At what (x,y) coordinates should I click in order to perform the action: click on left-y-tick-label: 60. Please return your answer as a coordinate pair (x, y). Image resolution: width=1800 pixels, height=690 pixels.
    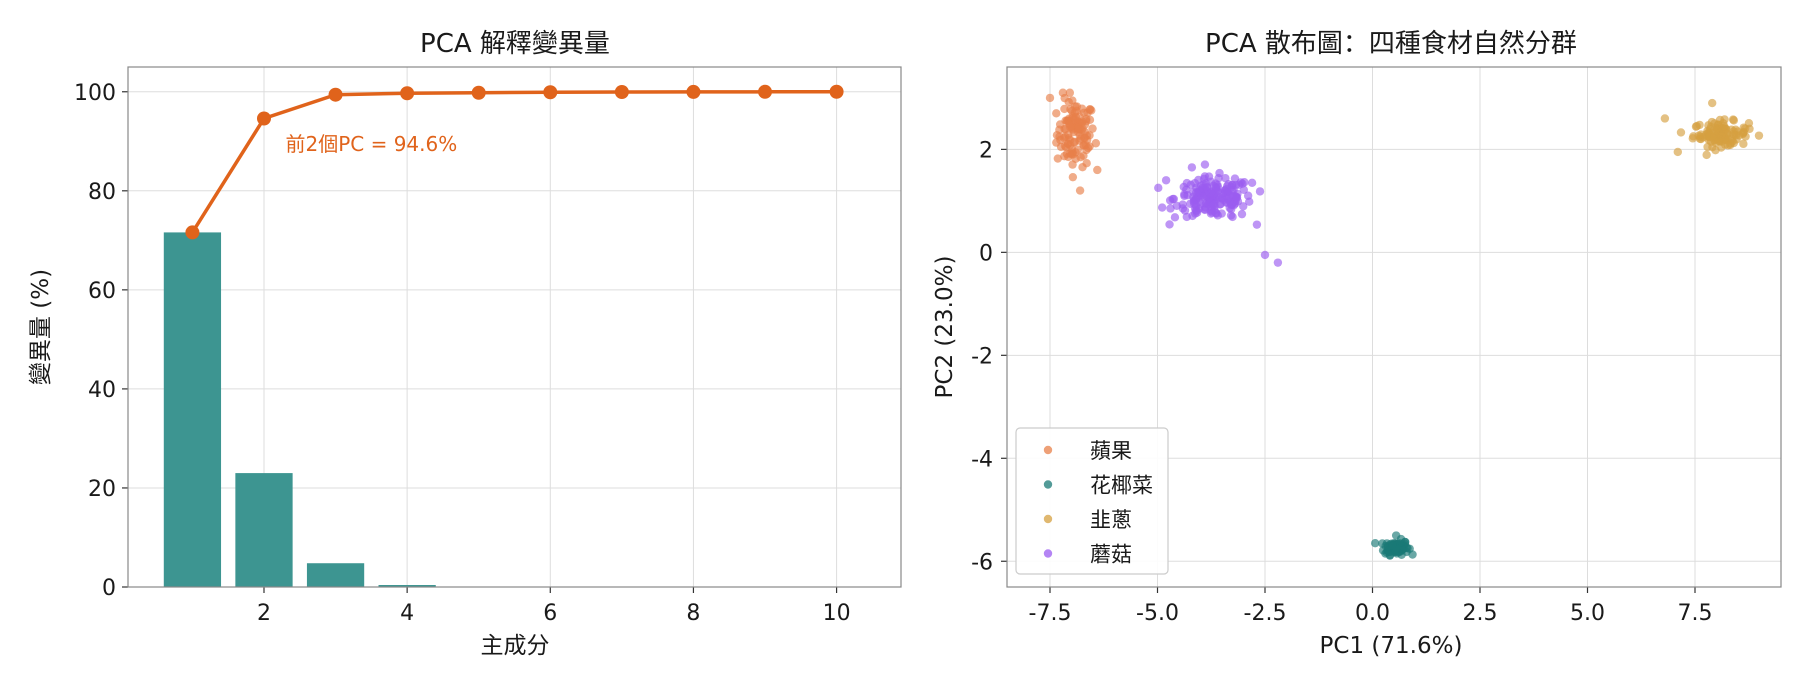
    Looking at the image, I should click on (102, 291).